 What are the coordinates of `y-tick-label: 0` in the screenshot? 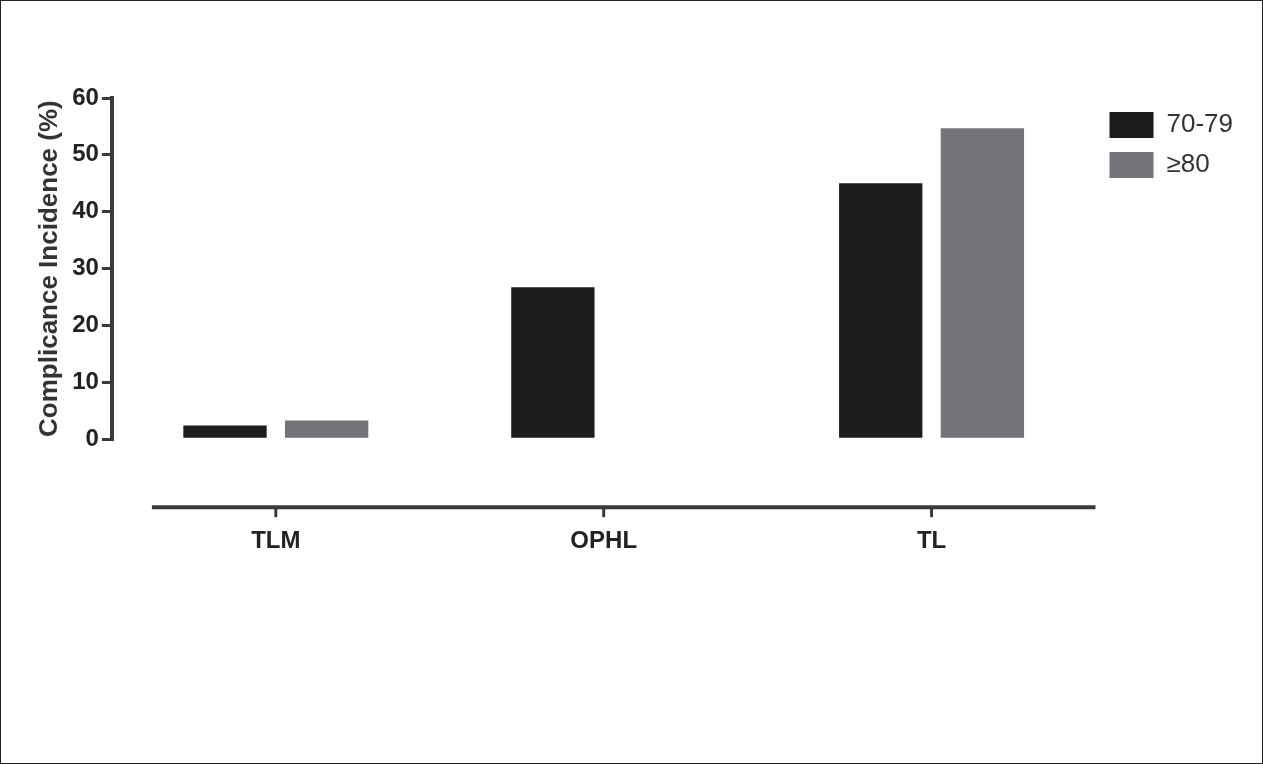 It's located at (92, 437).